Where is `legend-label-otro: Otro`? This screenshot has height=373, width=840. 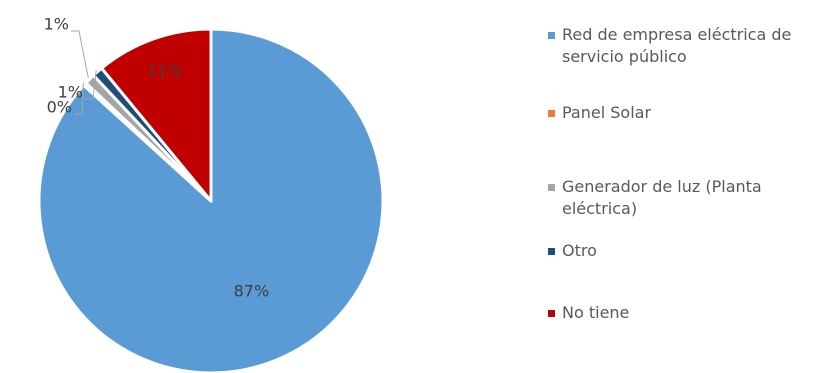 legend-label-otro: Otro is located at coordinates (579, 250).